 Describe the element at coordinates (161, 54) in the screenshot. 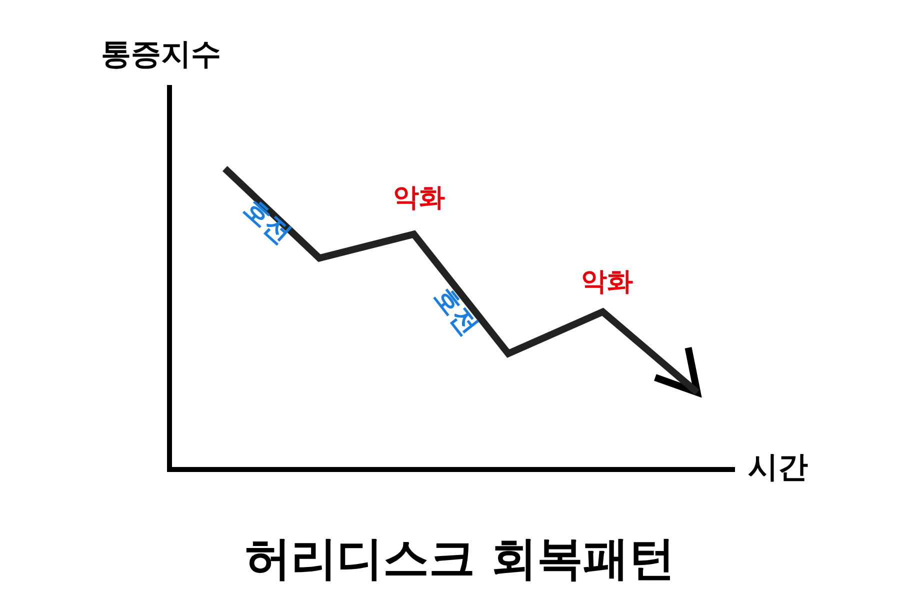

I see `y-axis-title: 통증지수` at that location.